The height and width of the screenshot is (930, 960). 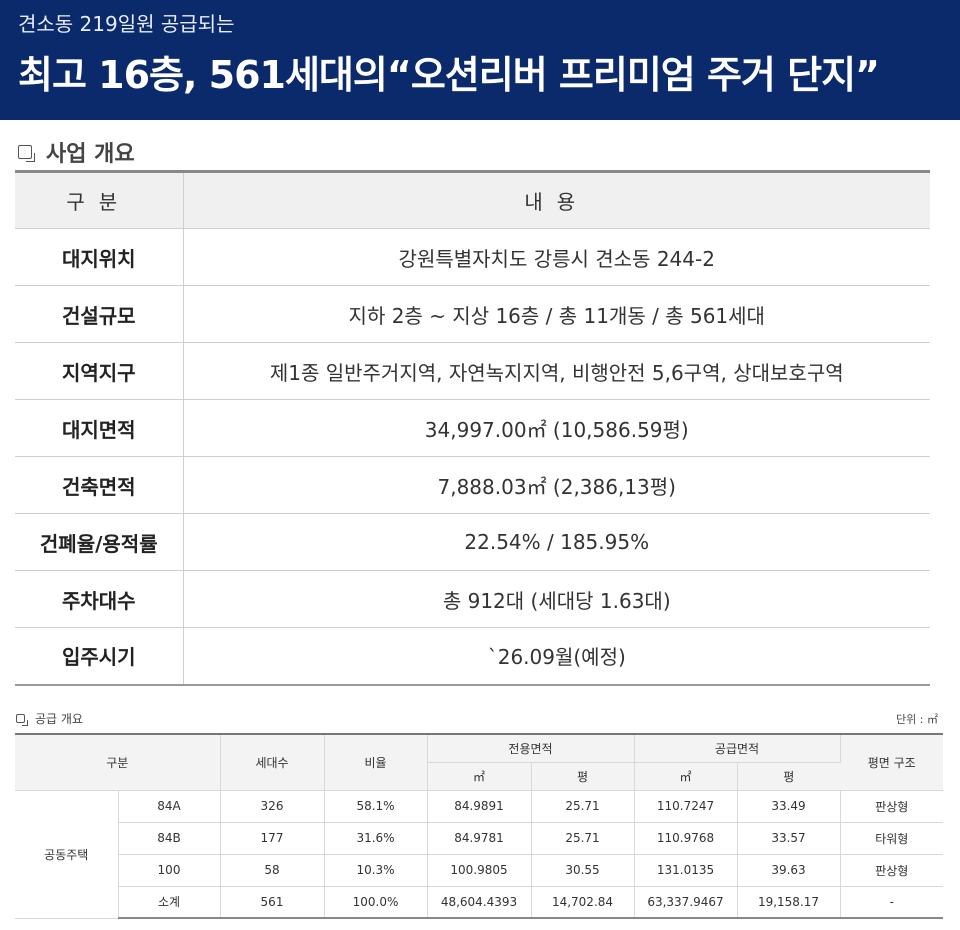 What do you see at coordinates (686, 776) in the screenshot?
I see `header-supply-sqm: ㎡` at bounding box center [686, 776].